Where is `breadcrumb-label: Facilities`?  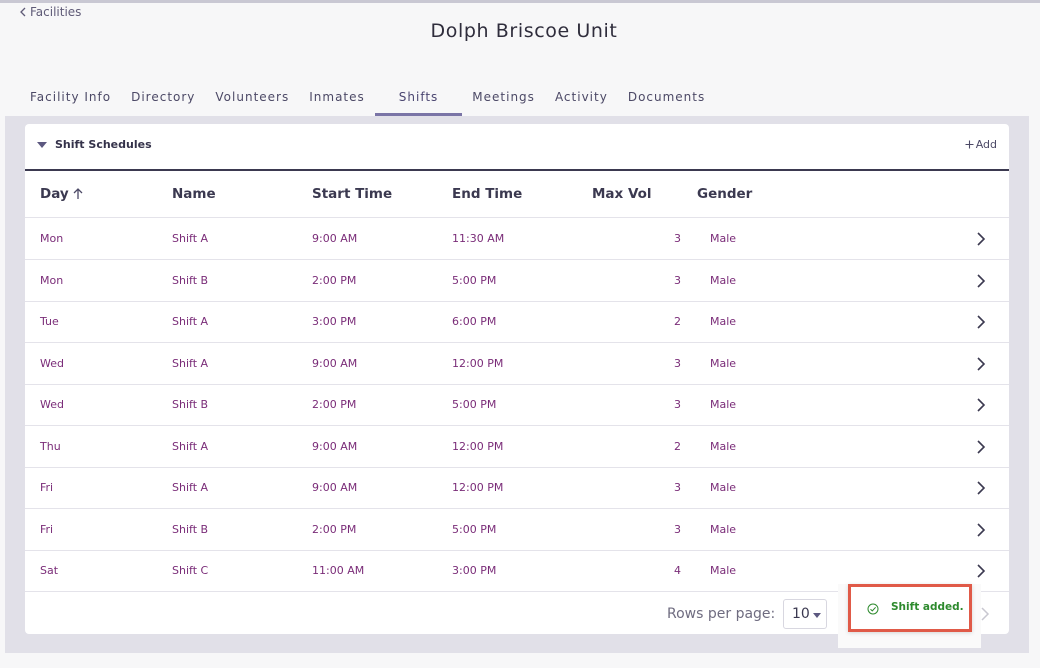
breadcrumb-label: Facilities is located at coordinates (56, 12).